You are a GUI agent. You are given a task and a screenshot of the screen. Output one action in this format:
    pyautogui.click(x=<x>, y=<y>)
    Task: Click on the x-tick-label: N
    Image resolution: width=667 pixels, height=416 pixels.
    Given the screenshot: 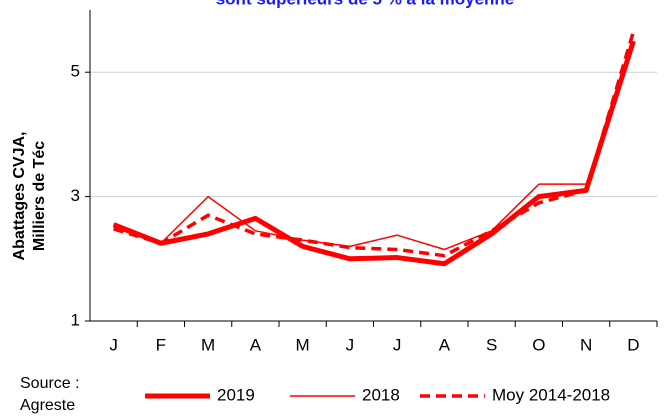 What is the action you would take?
    pyautogui.click(x=586, y=344)
    